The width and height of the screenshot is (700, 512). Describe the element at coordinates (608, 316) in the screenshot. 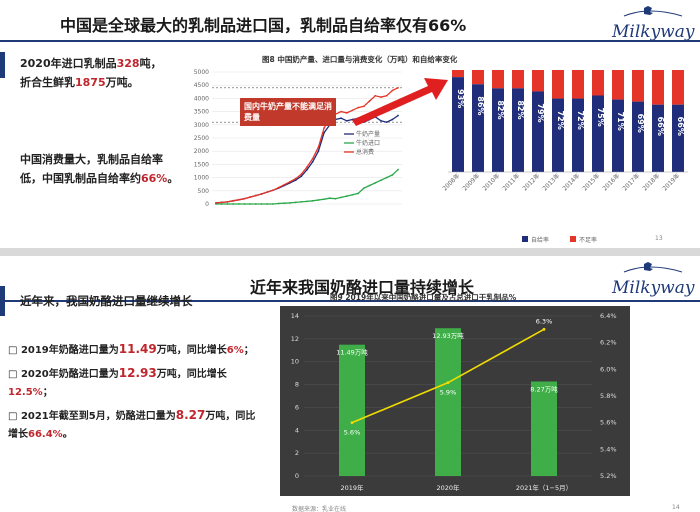

I see `y2-tick-label: 6.4%` at that location.